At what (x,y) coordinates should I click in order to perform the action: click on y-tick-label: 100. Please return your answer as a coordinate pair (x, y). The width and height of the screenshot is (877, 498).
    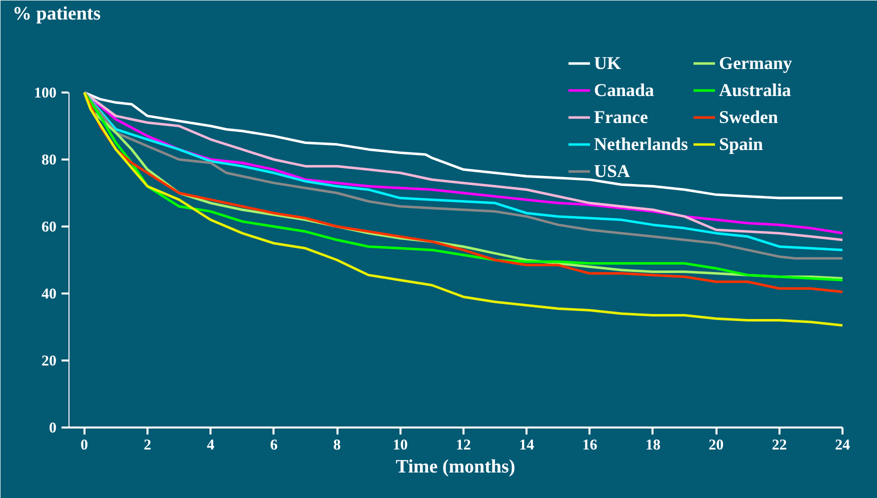
    Looking at the image, I should click on (45, 94).